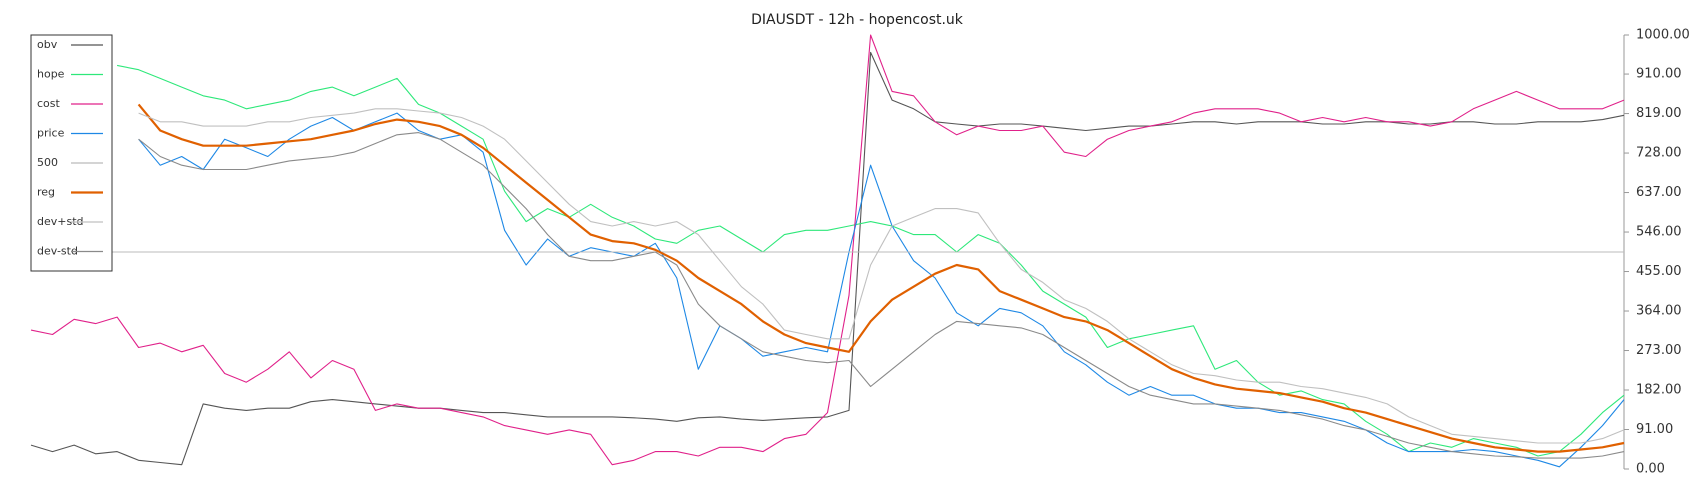 This screenshot has height=500, width=1700. Describe the element at coordinates (1659, 113) in the screenshot. I see `y-tick-label: 819.00` at that location.